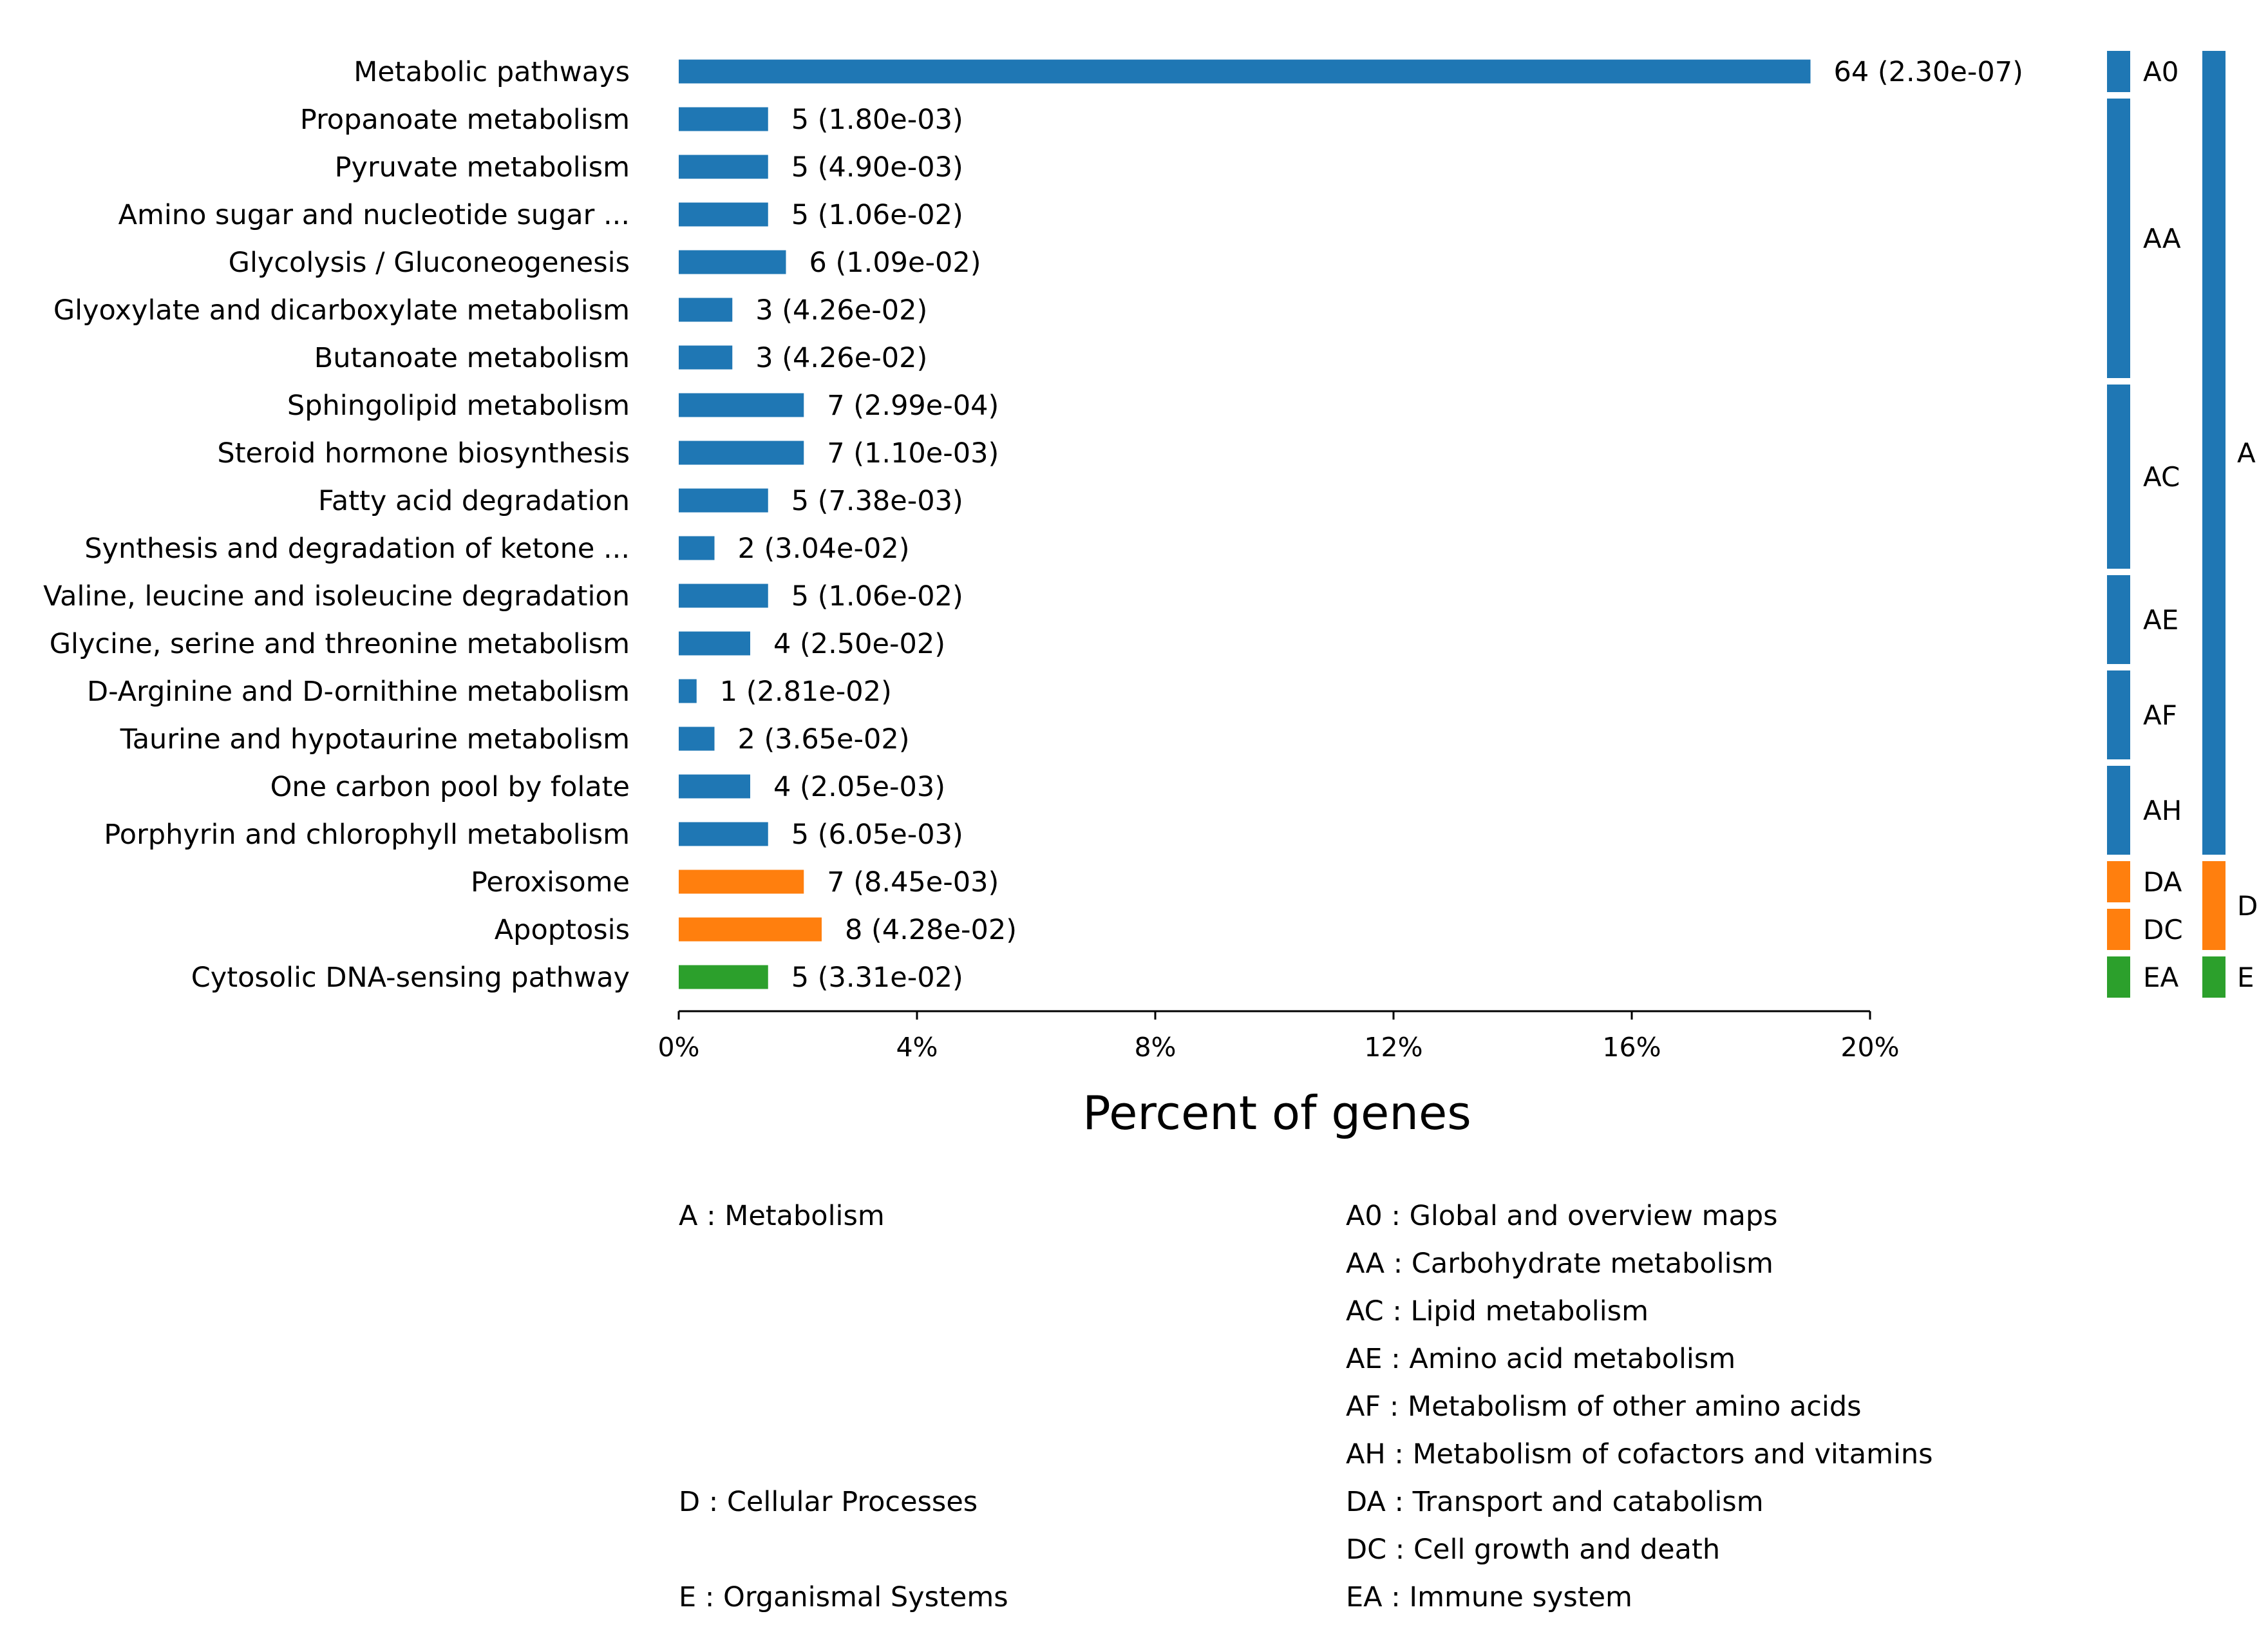 The image size is (2268, 1625). I want to click on legend-subgroup-entry: AF : Metabolism of other amino acids, so click(1604, 1407).